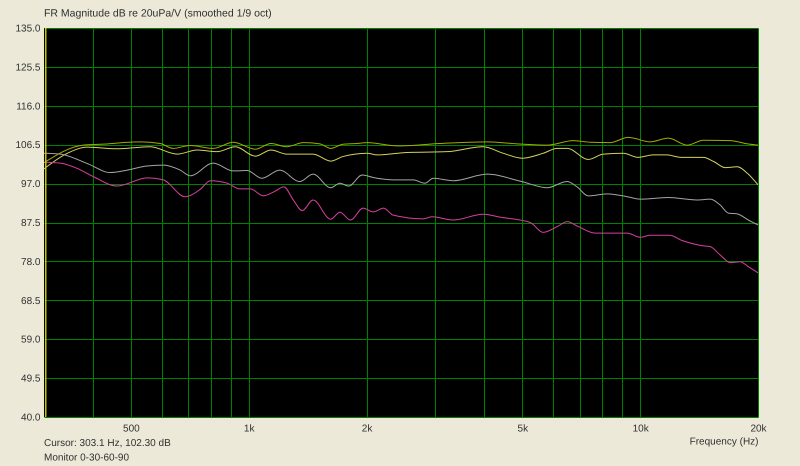 This screenshot has height=466, width=800. Describe the element at coordinates (28, 68) in the screenshot. I see `y-tick-label: 125.5` at that location.